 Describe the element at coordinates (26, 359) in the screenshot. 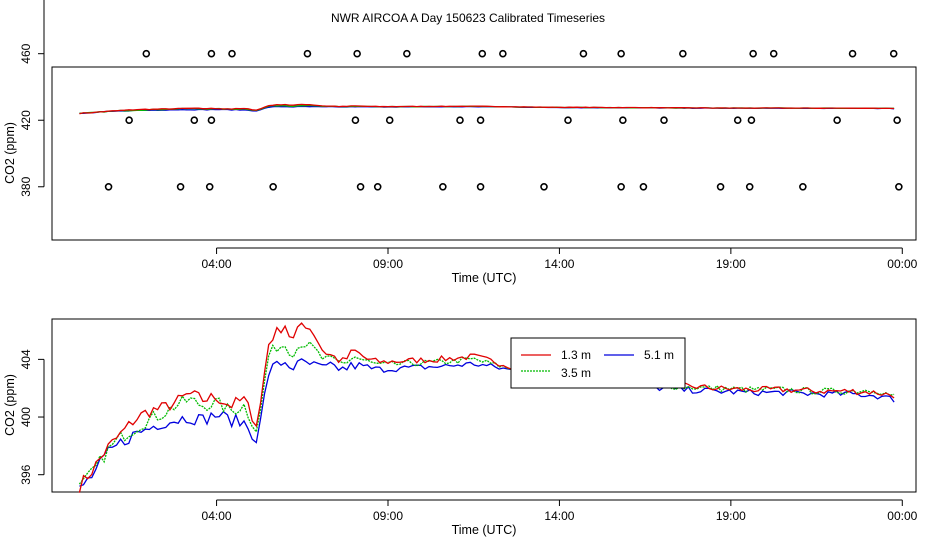

I see `y-tick-label: 404` at that location.